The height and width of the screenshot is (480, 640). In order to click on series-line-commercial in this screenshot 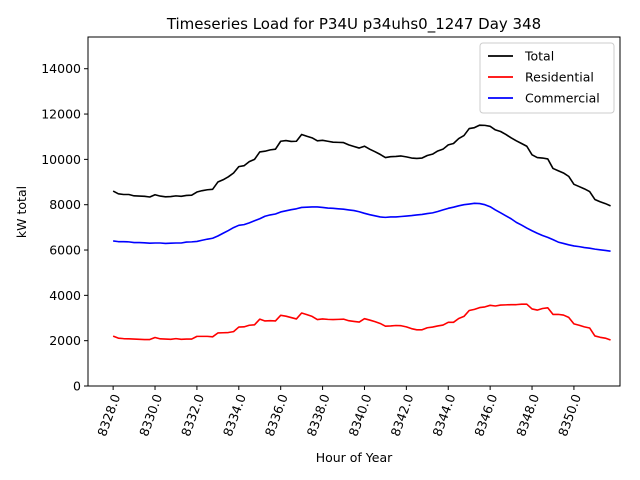, I will do `click(362, 227)`.